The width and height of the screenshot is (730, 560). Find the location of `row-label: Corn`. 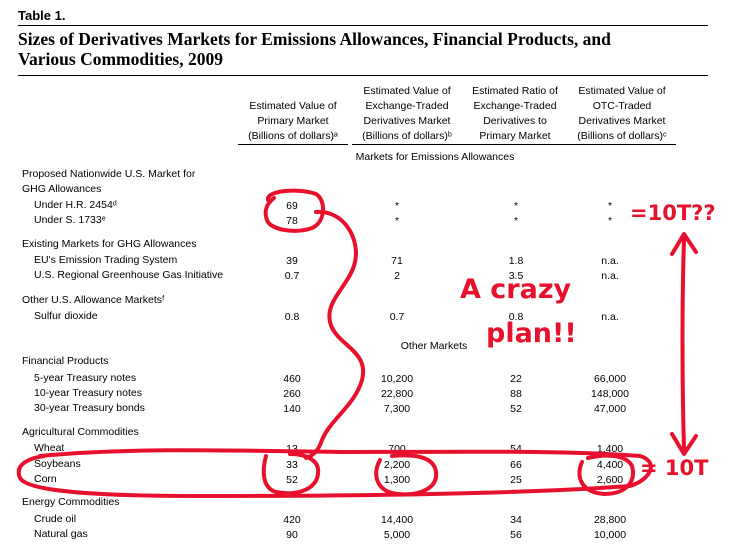

row-label: Corn is located at coordinates (45, 479).